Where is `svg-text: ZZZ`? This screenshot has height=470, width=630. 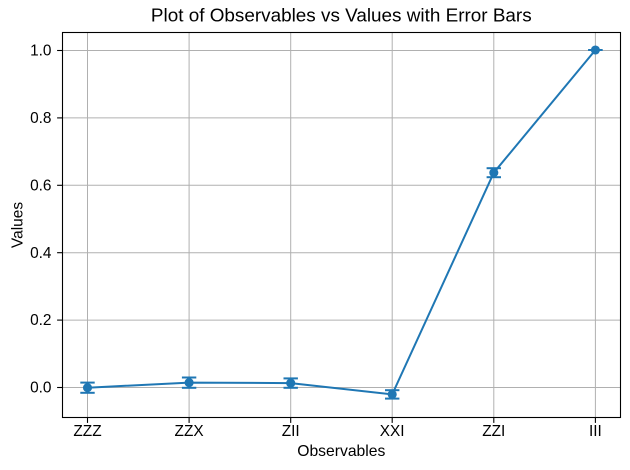
svg-text: ZZZ is located at coordinates (87, 431).